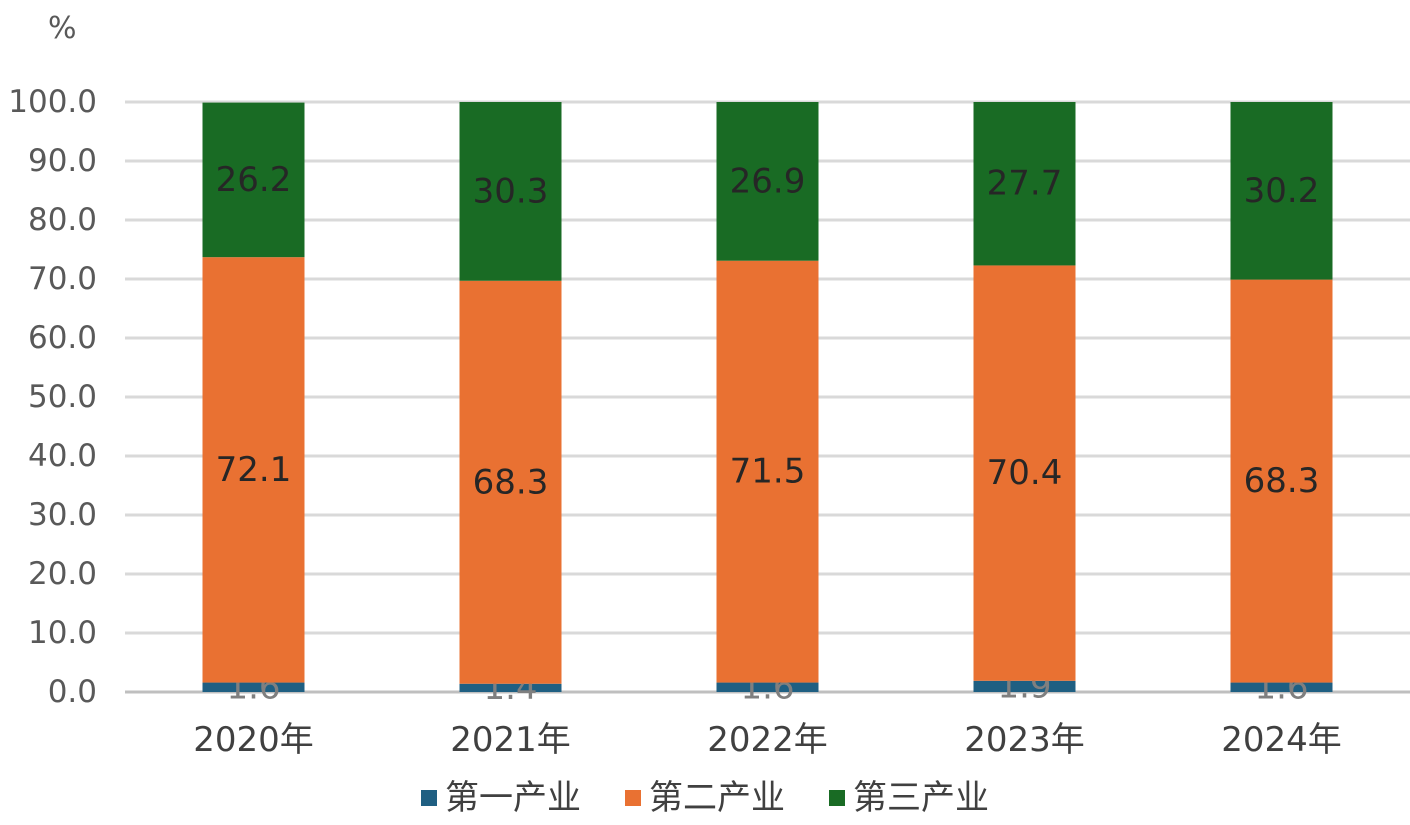  I want to click on data-label: 27.7, so click(1025, 184).